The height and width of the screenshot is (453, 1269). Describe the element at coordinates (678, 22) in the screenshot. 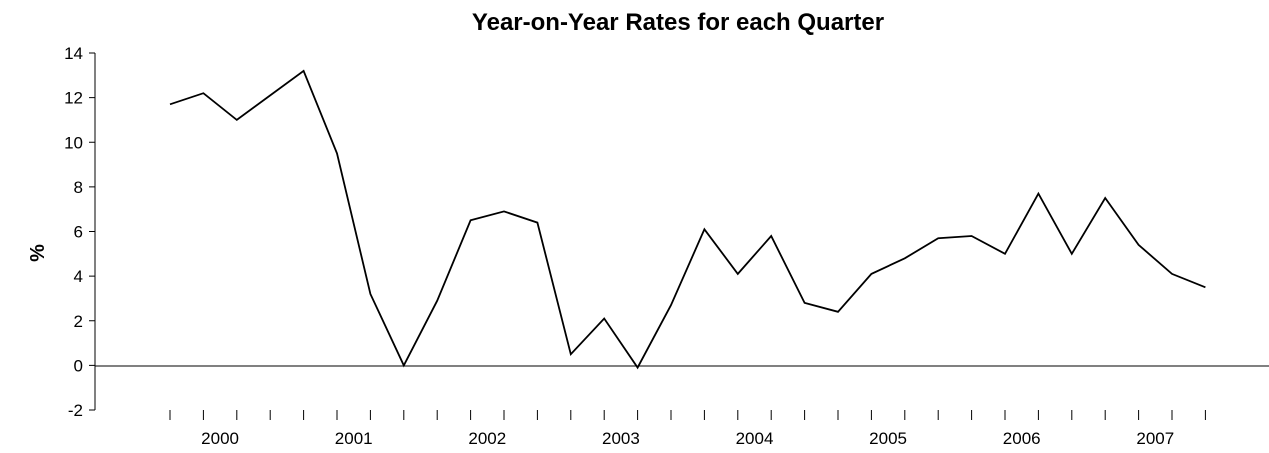

I see `chart-title: Year-on-Year Rates for each Quarter` at that location.